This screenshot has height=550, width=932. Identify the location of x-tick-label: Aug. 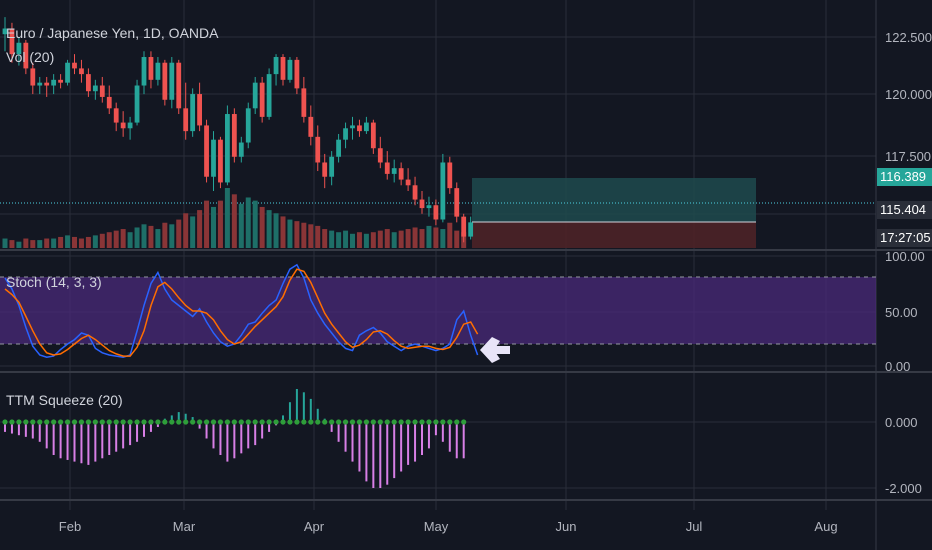
(825, 526).